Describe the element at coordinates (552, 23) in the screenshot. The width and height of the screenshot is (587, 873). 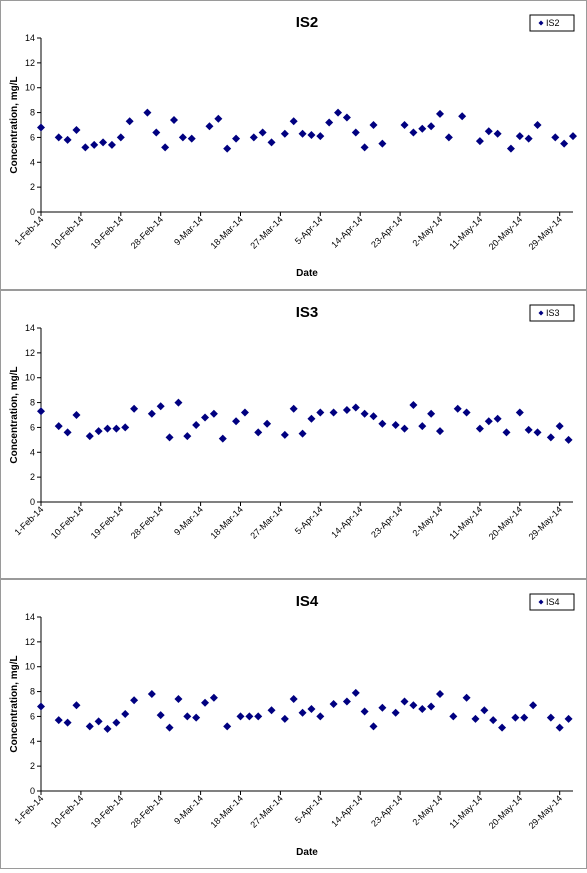
I see `legend: IS2` at that location.